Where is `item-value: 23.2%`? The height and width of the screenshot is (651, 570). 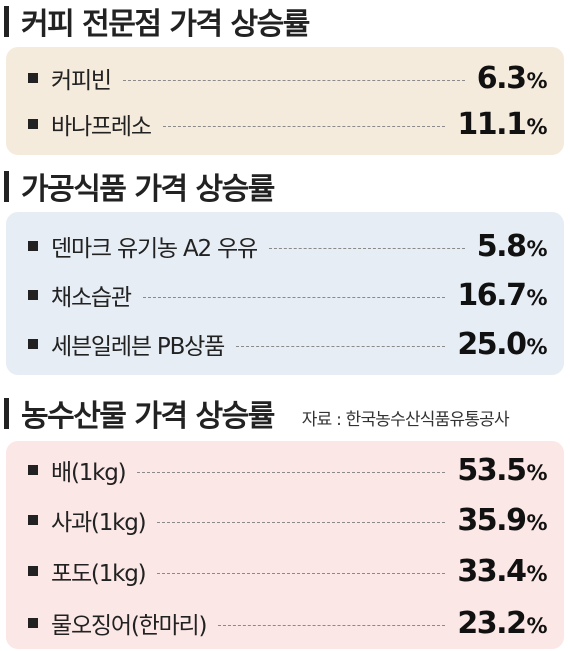 item-value: 23.2% is located at coordinates (502, 623).